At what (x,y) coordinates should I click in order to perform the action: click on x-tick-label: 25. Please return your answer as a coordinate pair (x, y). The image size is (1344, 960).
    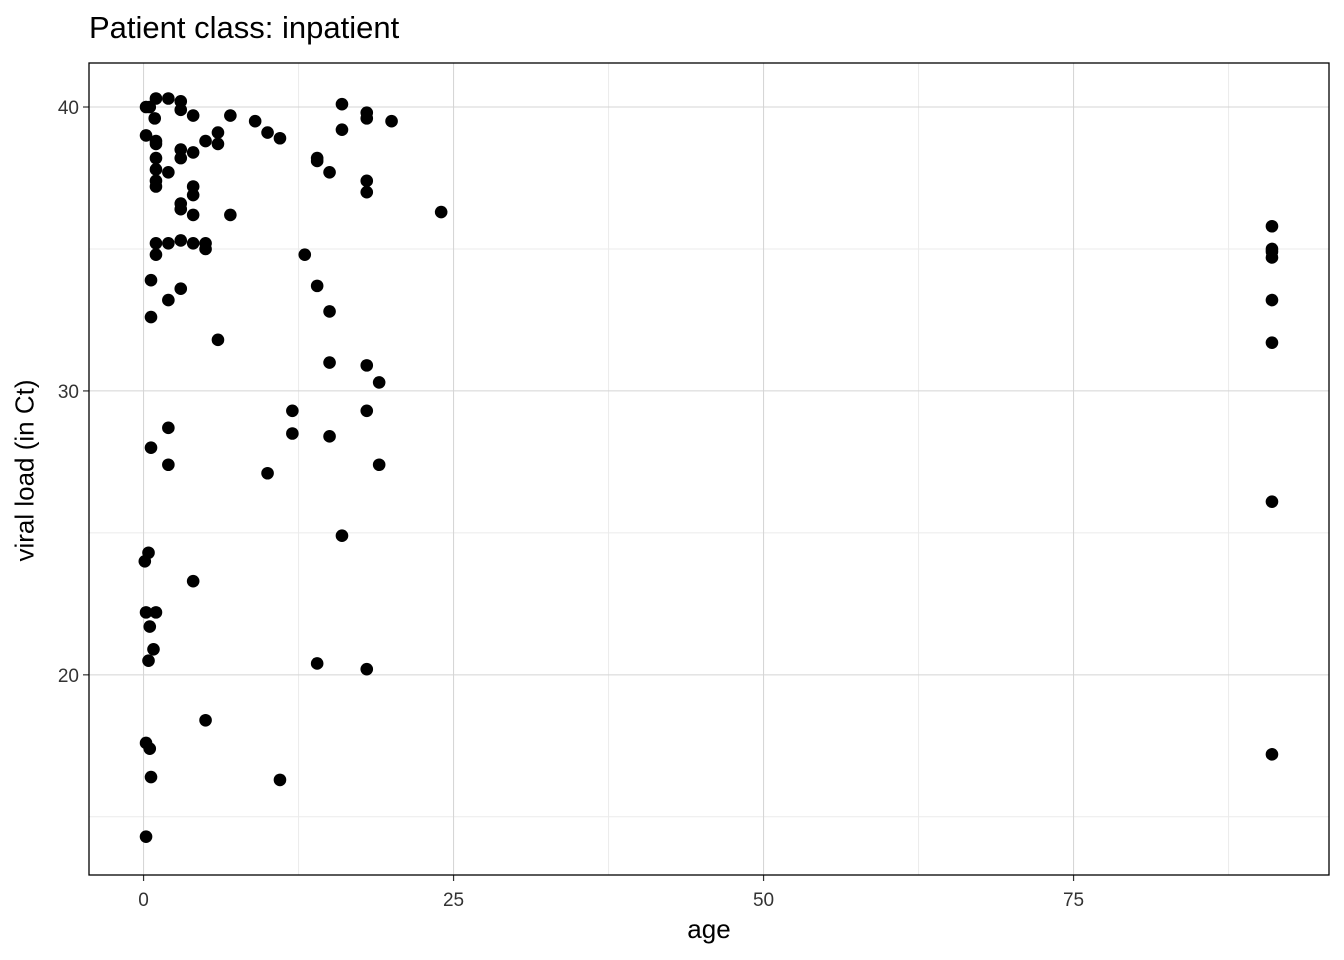
    Looking at the image, I should click on (453, 900).